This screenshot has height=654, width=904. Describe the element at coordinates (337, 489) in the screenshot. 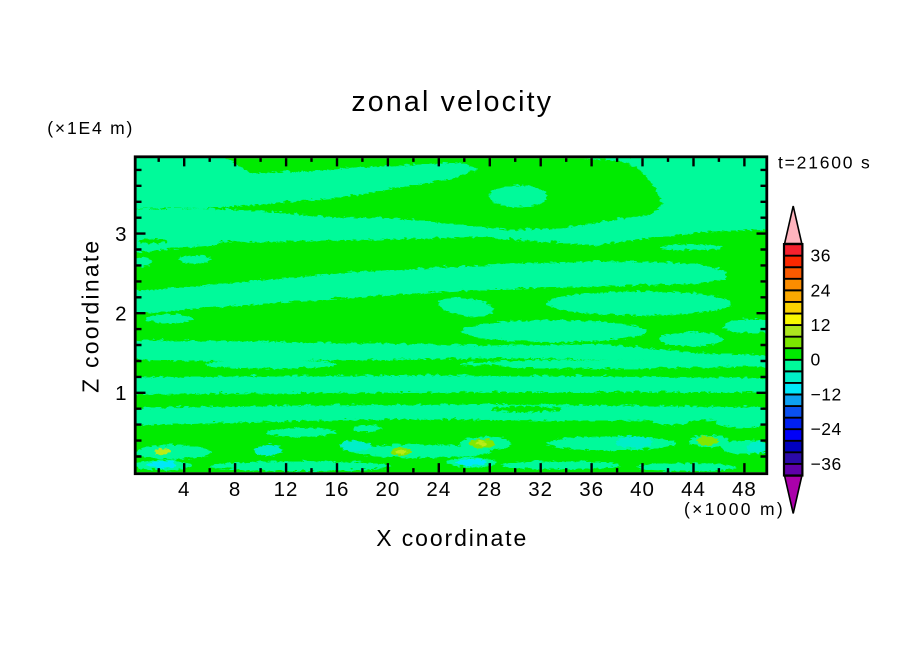

I see `svg-text: 16` at that location.